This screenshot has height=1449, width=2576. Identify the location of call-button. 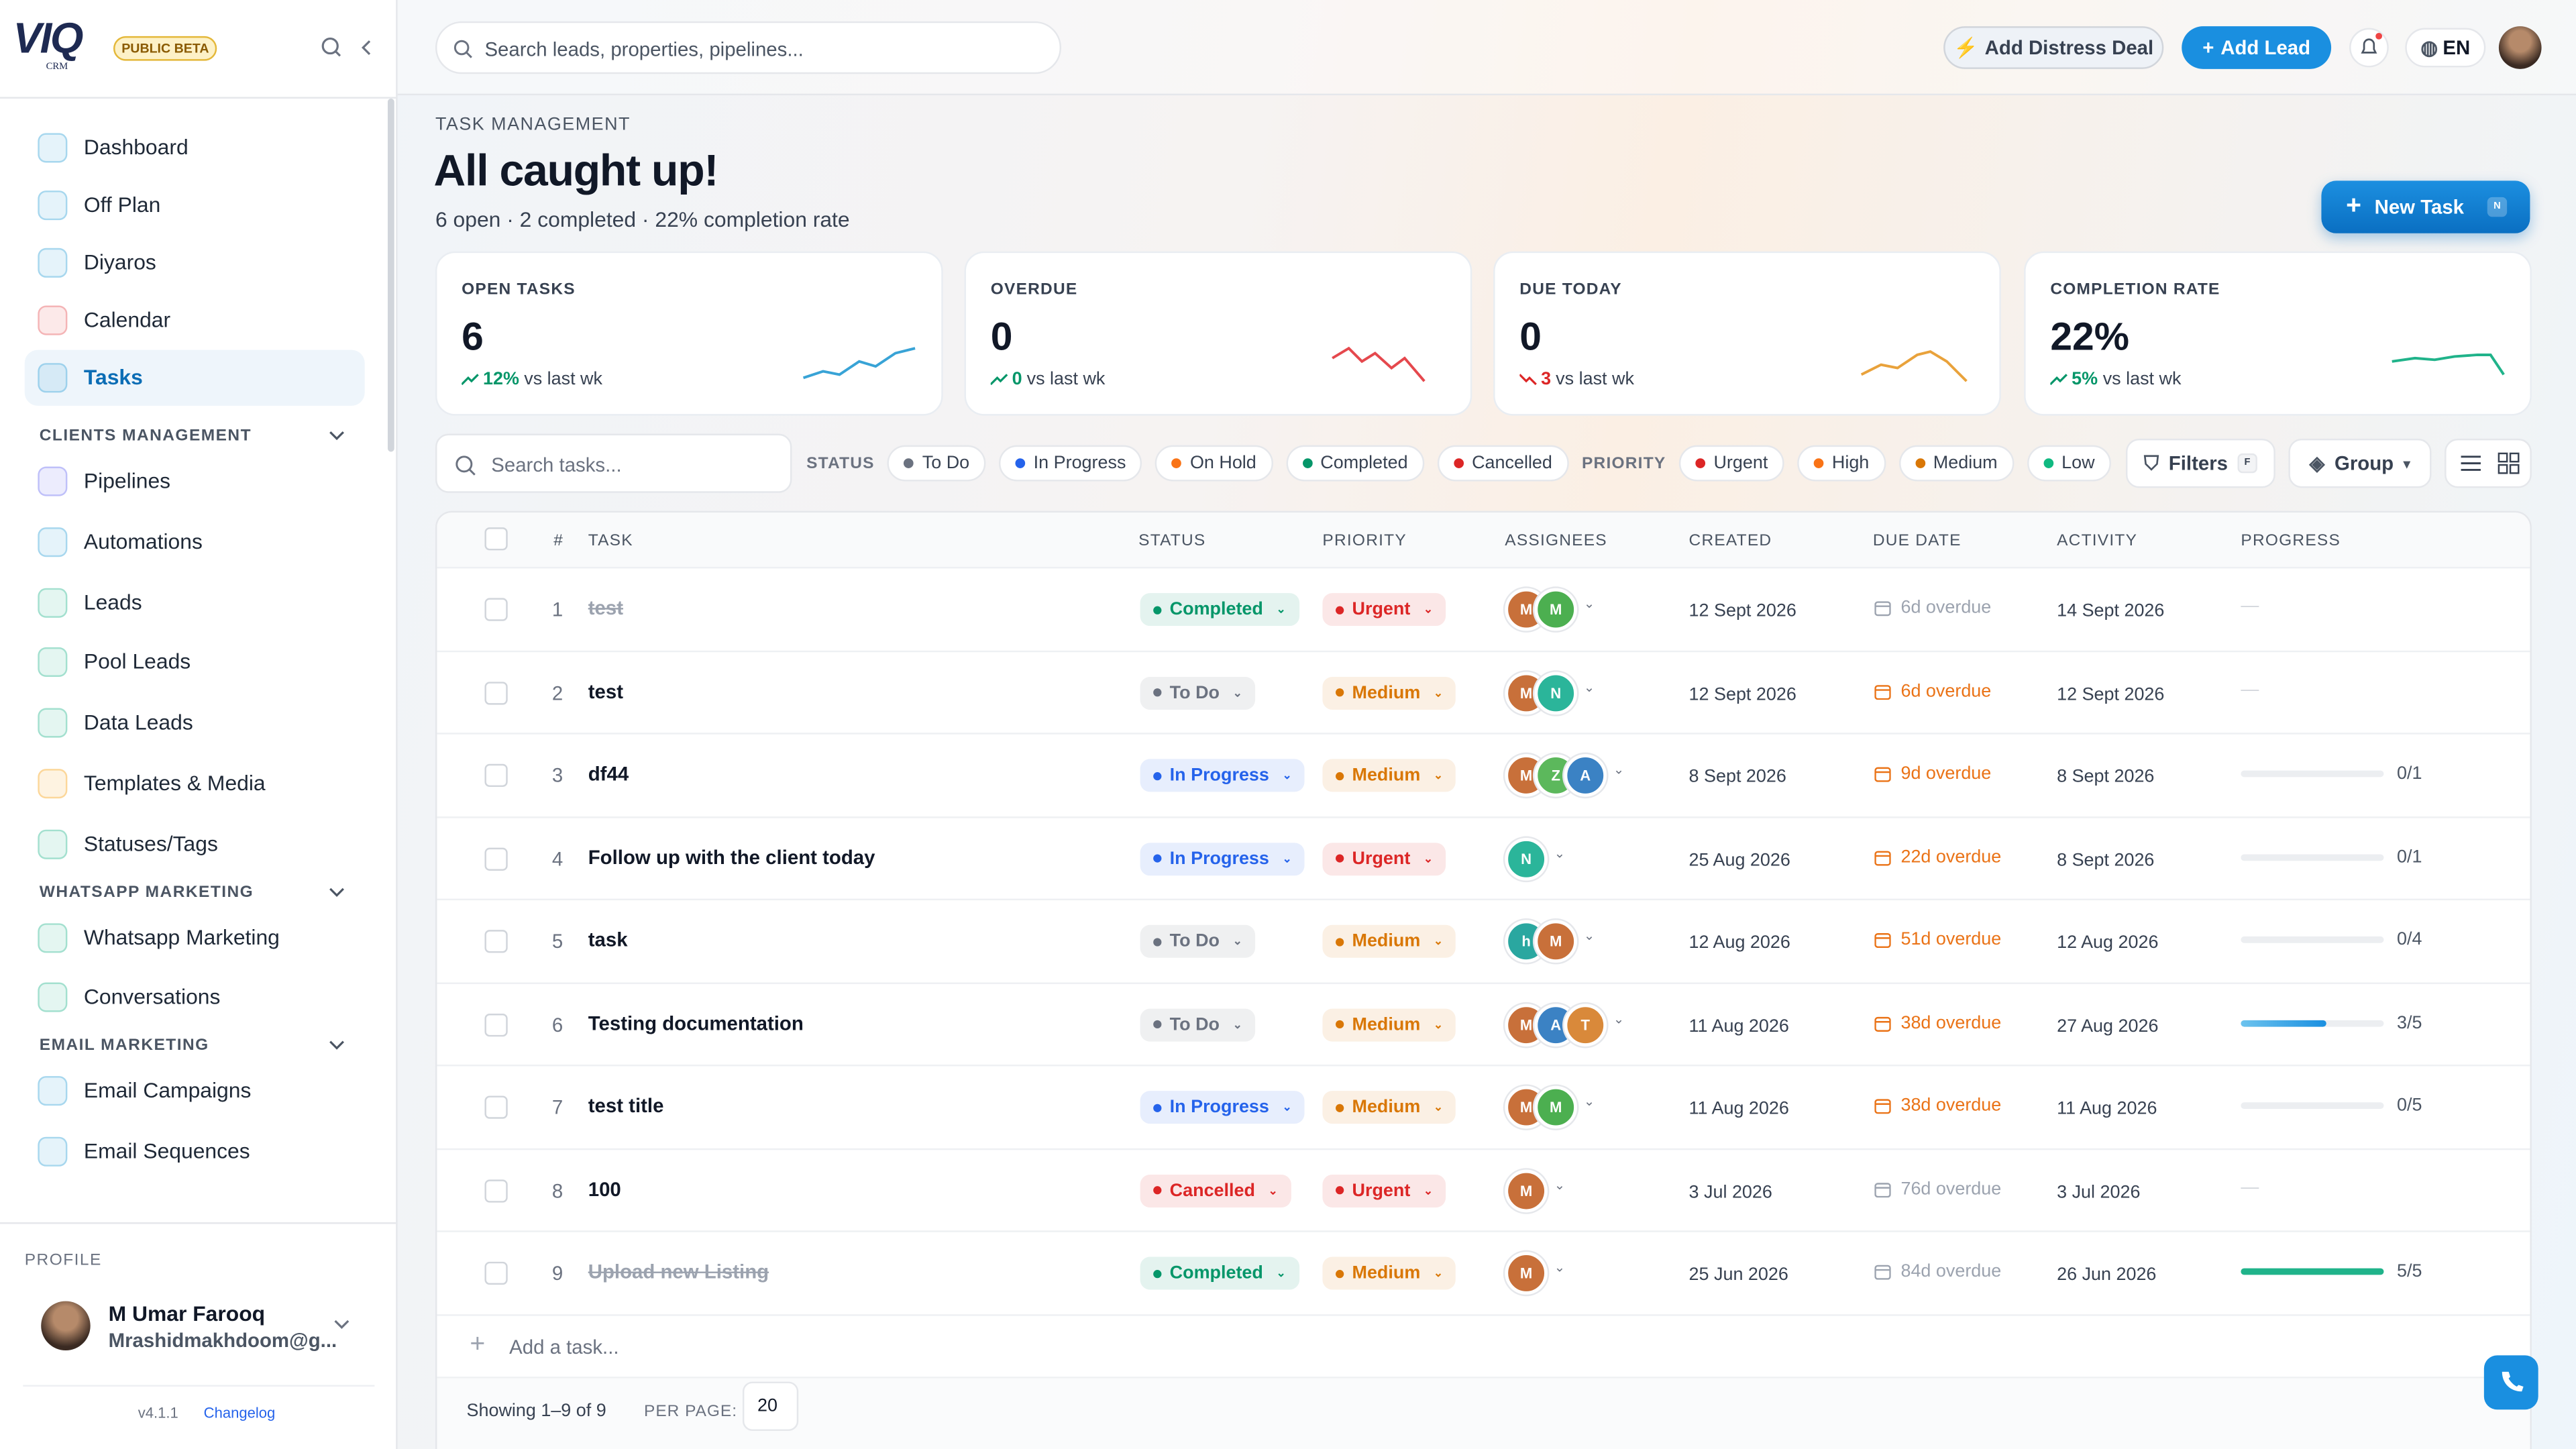
(2510, 1382).